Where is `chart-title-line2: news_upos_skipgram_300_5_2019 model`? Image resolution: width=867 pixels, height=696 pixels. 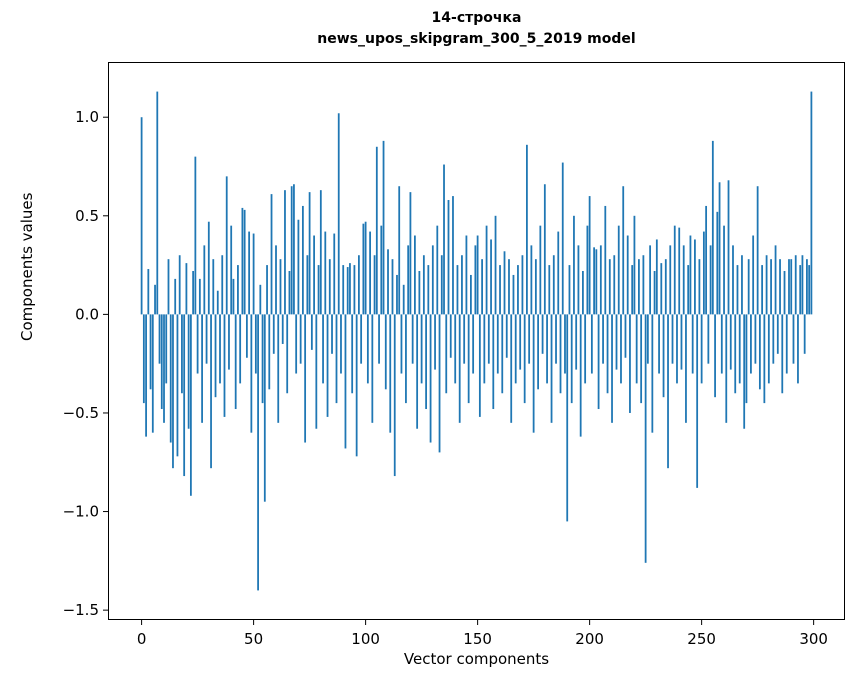 chart-title-line2: news_upos_skipgram_300_5_2019 model is located at coordinates (476, 39).